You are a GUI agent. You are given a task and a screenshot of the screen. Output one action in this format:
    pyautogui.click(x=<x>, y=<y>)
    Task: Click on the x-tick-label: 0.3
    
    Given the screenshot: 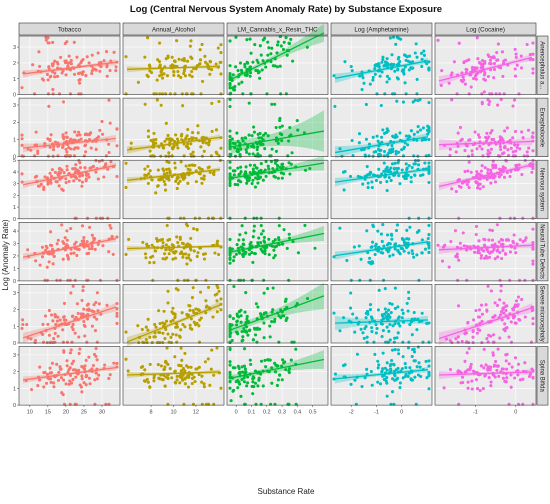 What is the action you would take?
    pyautogui.click(x=282, y=413)
    